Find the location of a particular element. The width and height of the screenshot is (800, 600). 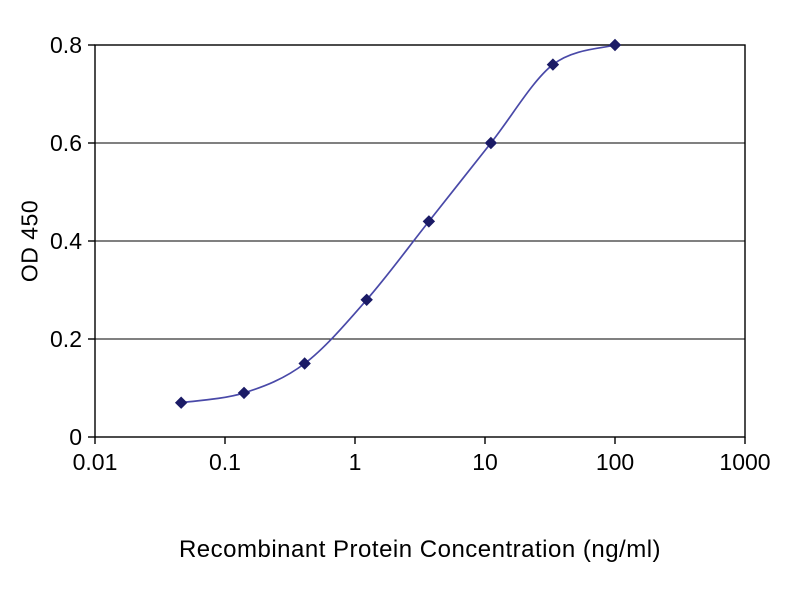

y-tick-label: 0.4 is located at coordinates (66, 241).